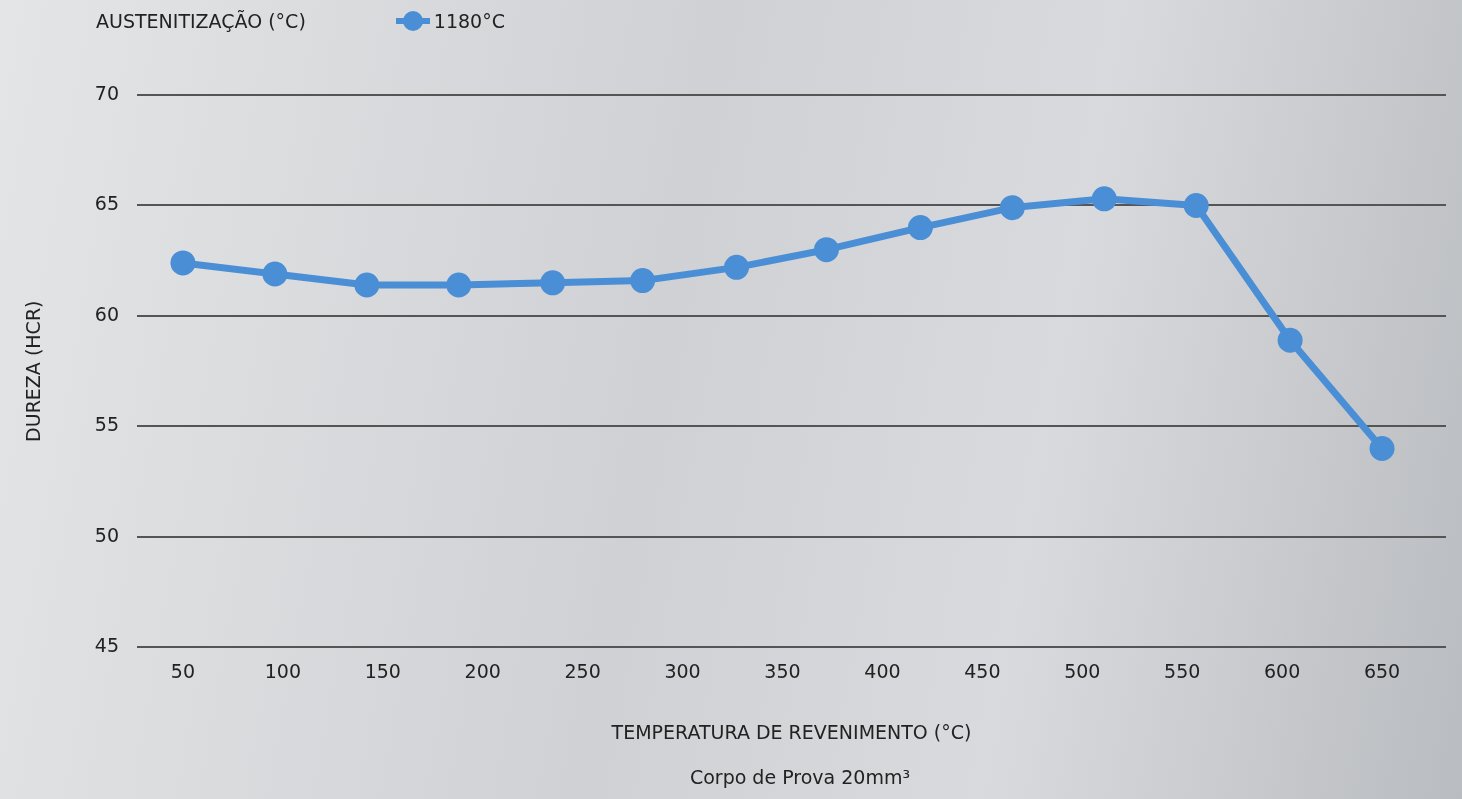 The height and width of the screenshot is (799, 1462). Describe the element at coordinates (791, 731) in the screenshot. I see `x-axis-title: TEMPERATURA DE REVENIMENTO (°C)` at that location.